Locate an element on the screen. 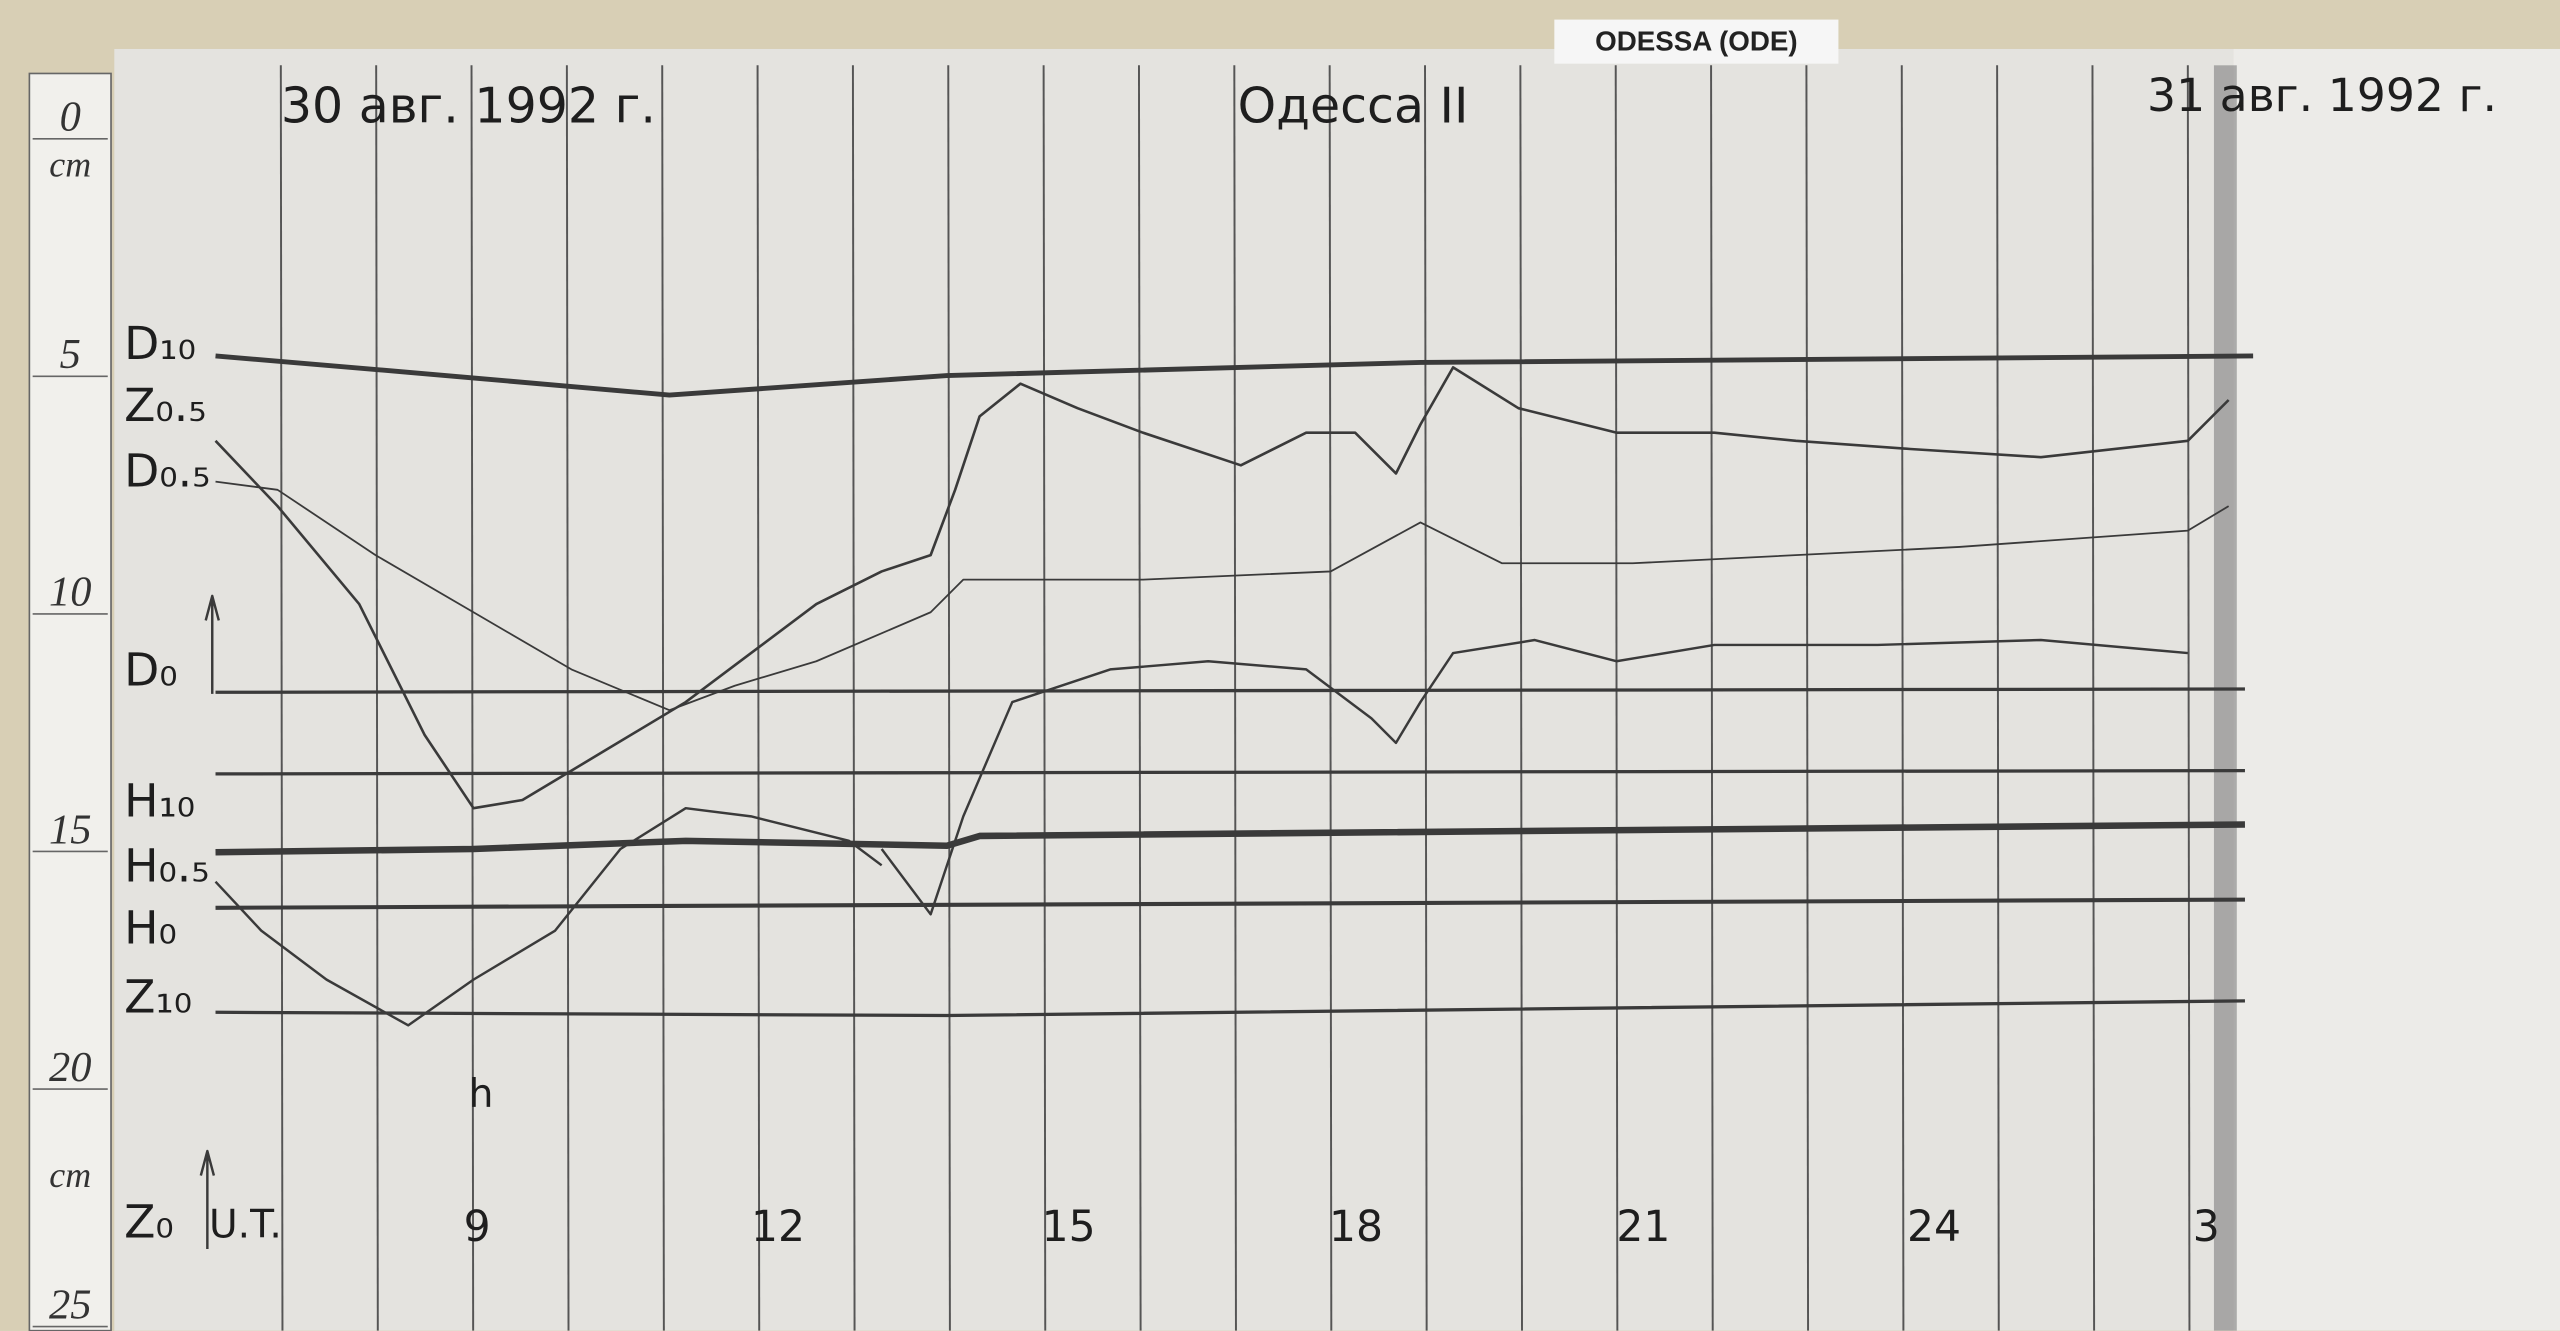  time-tick: 24 is located at coordinates (1934, 1227).